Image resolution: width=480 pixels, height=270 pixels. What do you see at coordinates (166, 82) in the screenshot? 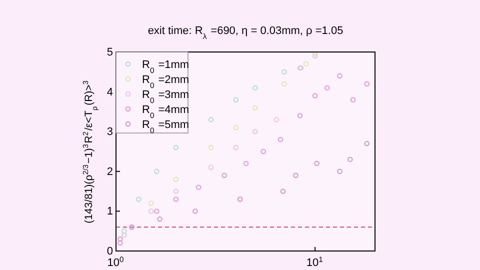
I see `legend-label: R$_{0}$ =2mm` at bounding box center [166, 82].